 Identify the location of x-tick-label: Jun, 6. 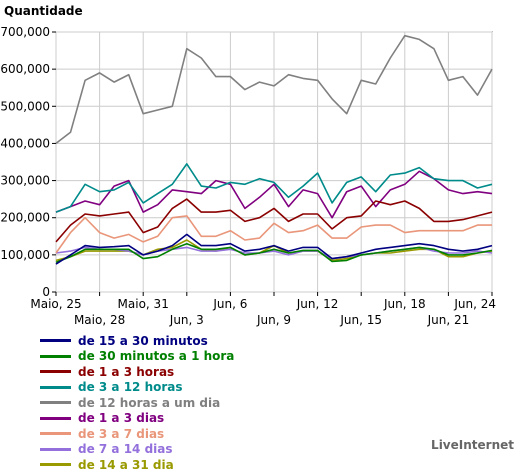
(229, 304).